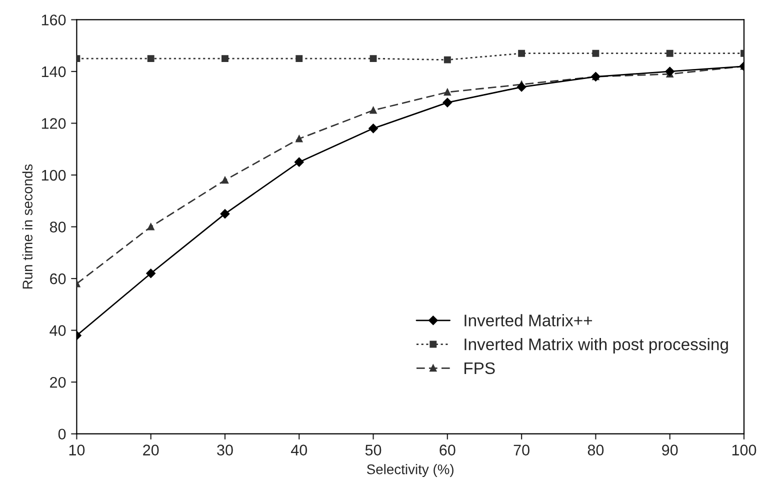 The image size is (767, 493). I want to click on x-tick-label: 60, so click(448, 450).